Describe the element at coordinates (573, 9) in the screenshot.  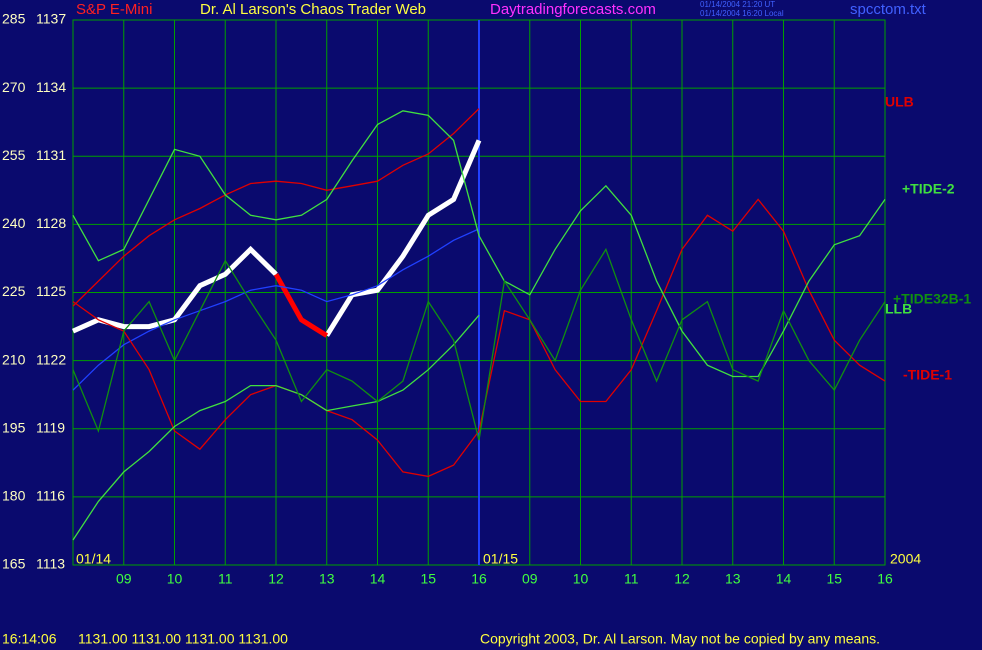
I see `site: Daytradingforecasts.com` at that location.